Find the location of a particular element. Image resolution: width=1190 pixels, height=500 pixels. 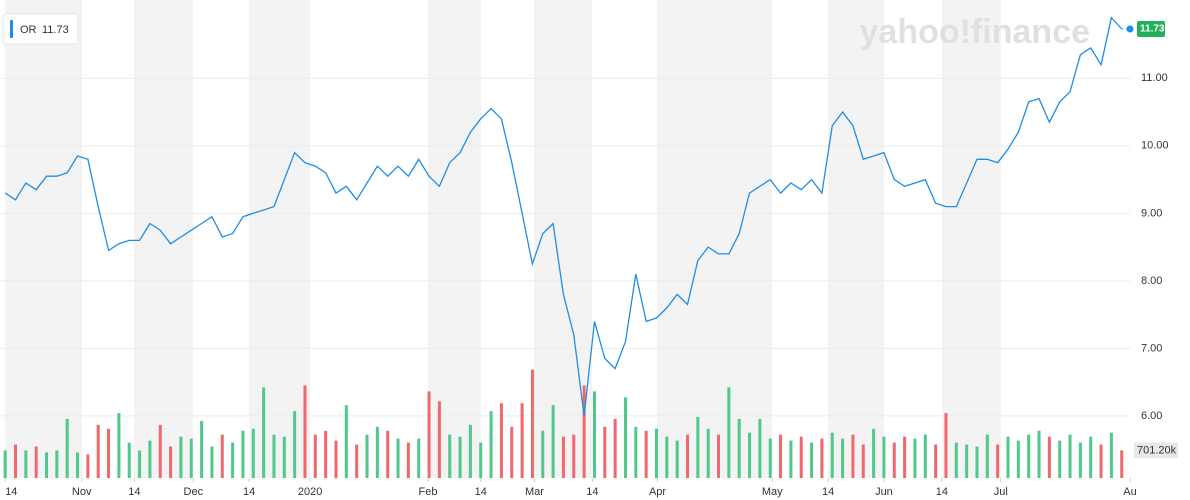

volume-tag is located at coordinates (1156, 450).